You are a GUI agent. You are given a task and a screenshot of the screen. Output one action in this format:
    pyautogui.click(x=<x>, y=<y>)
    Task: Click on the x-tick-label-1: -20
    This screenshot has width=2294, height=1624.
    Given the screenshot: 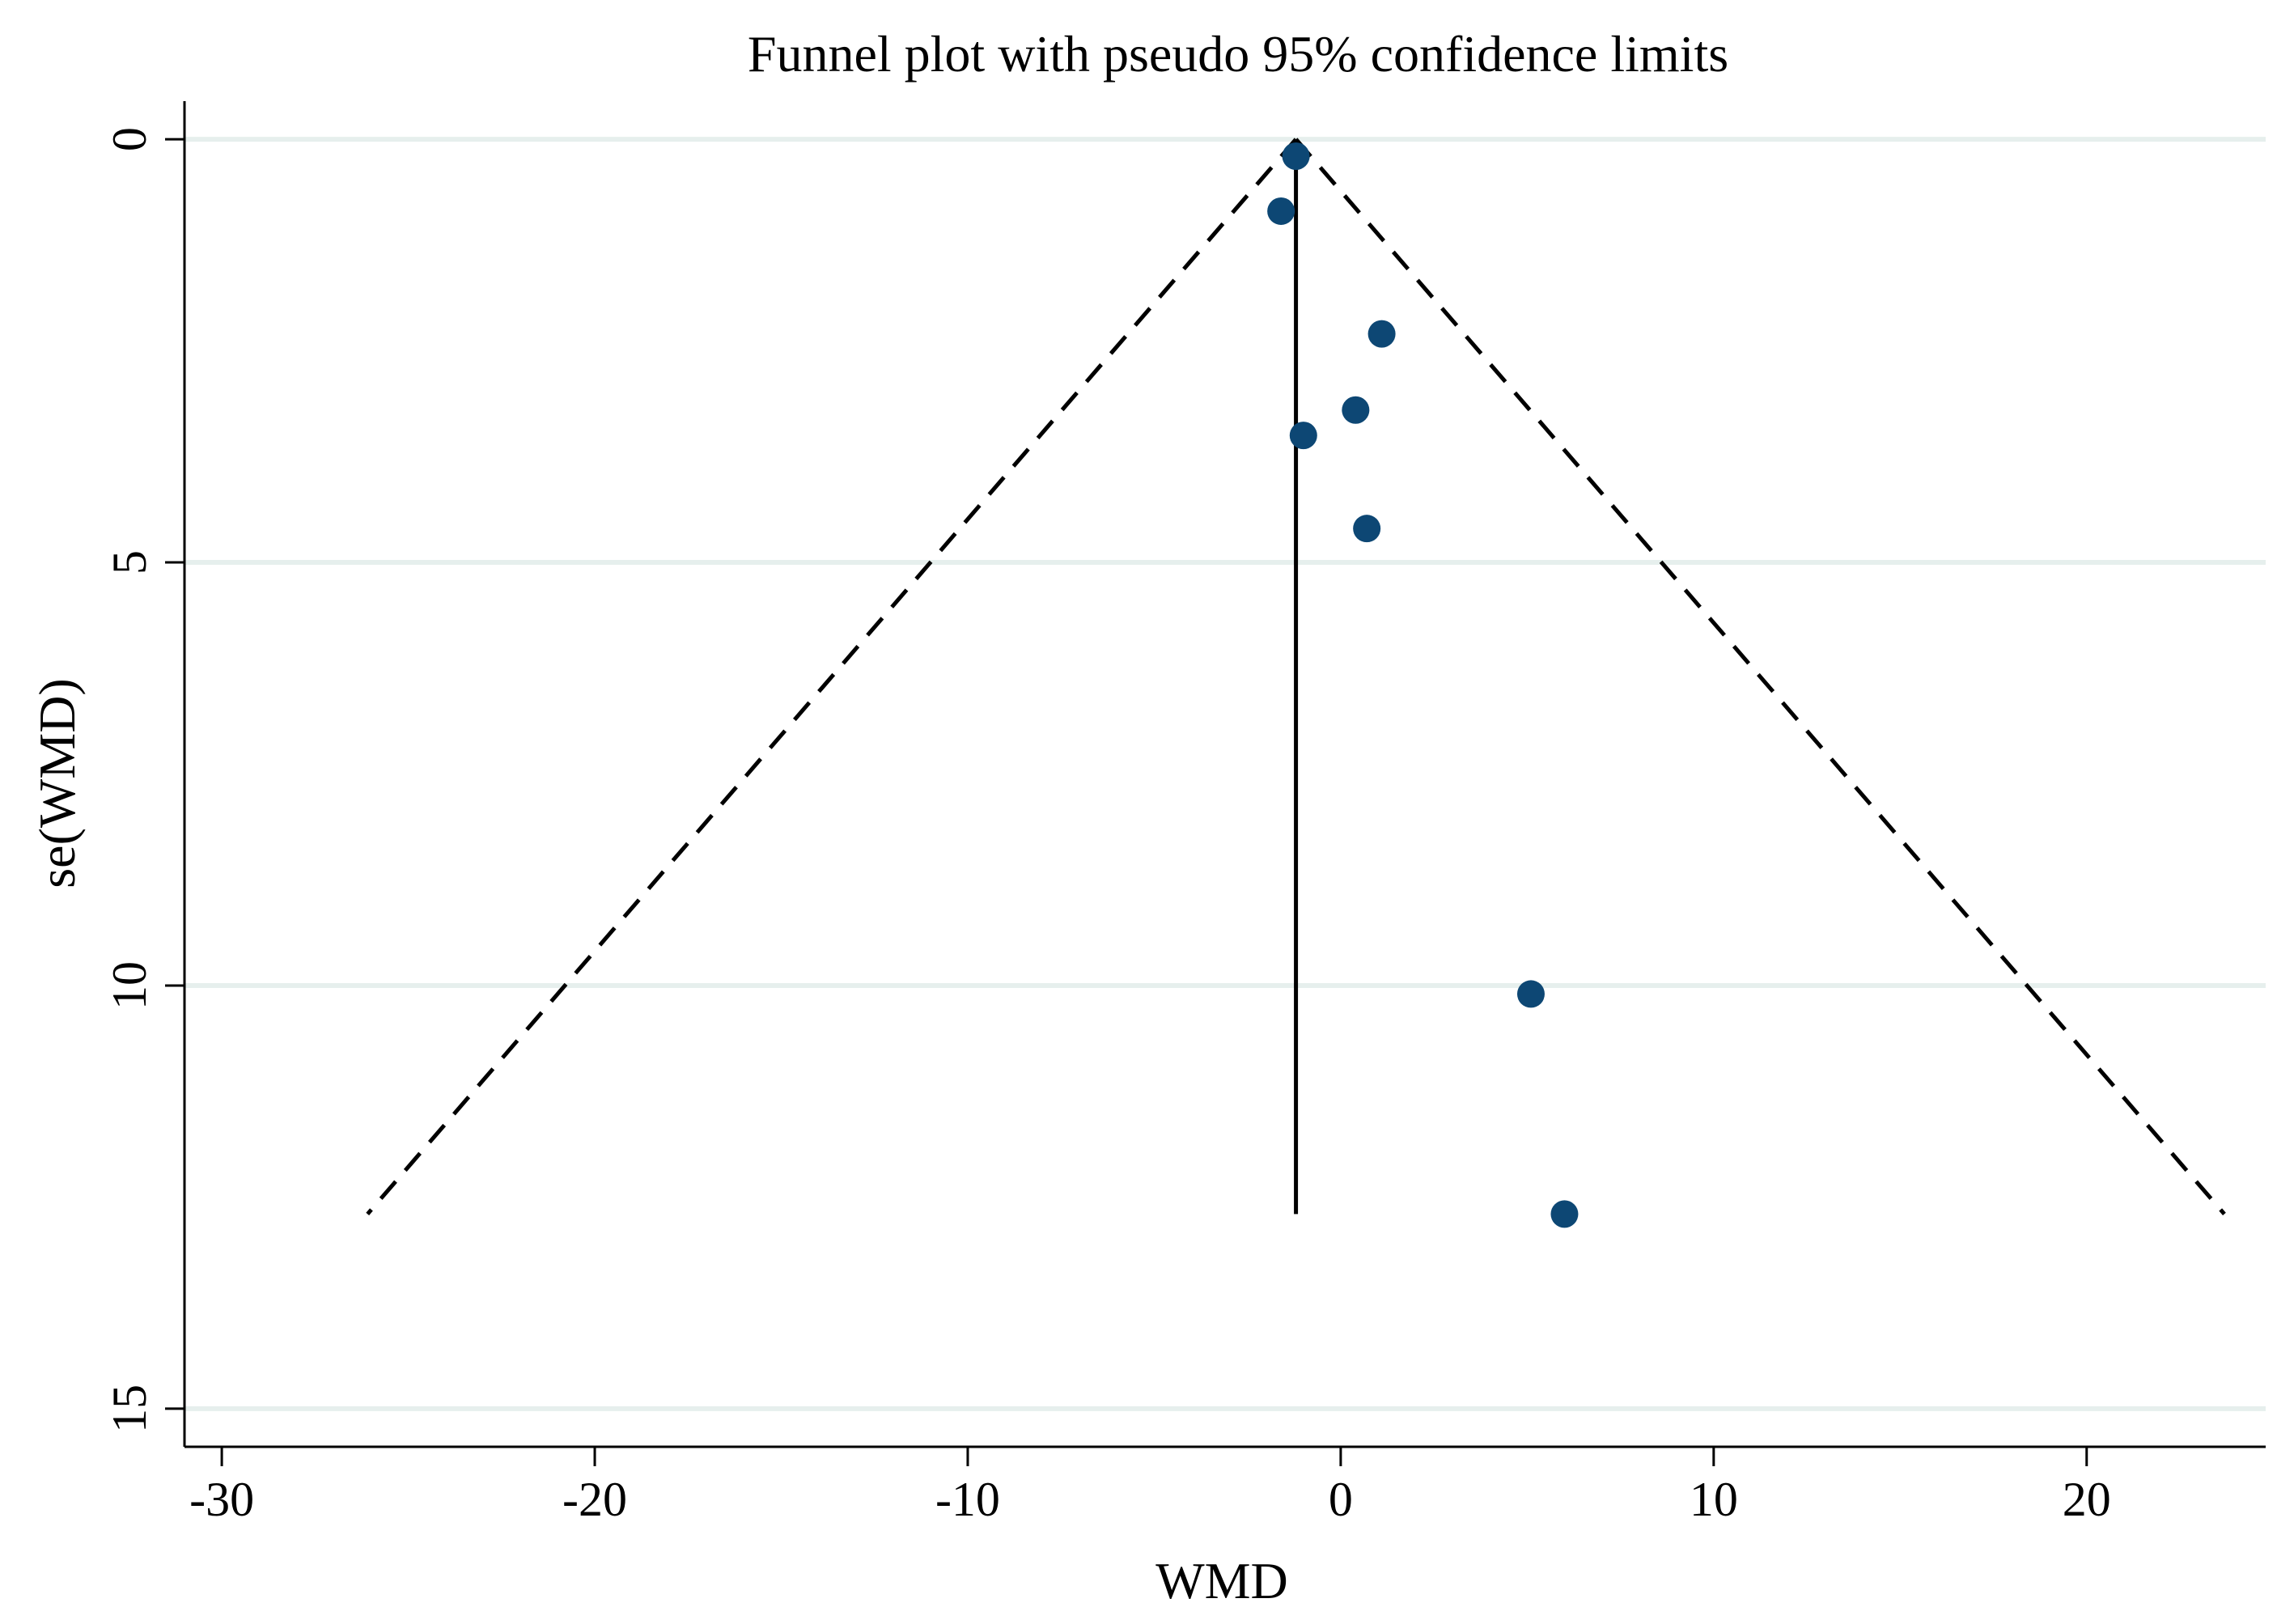 What is the action you would take?
    pyautogui.click(x=594, y=1499)
    